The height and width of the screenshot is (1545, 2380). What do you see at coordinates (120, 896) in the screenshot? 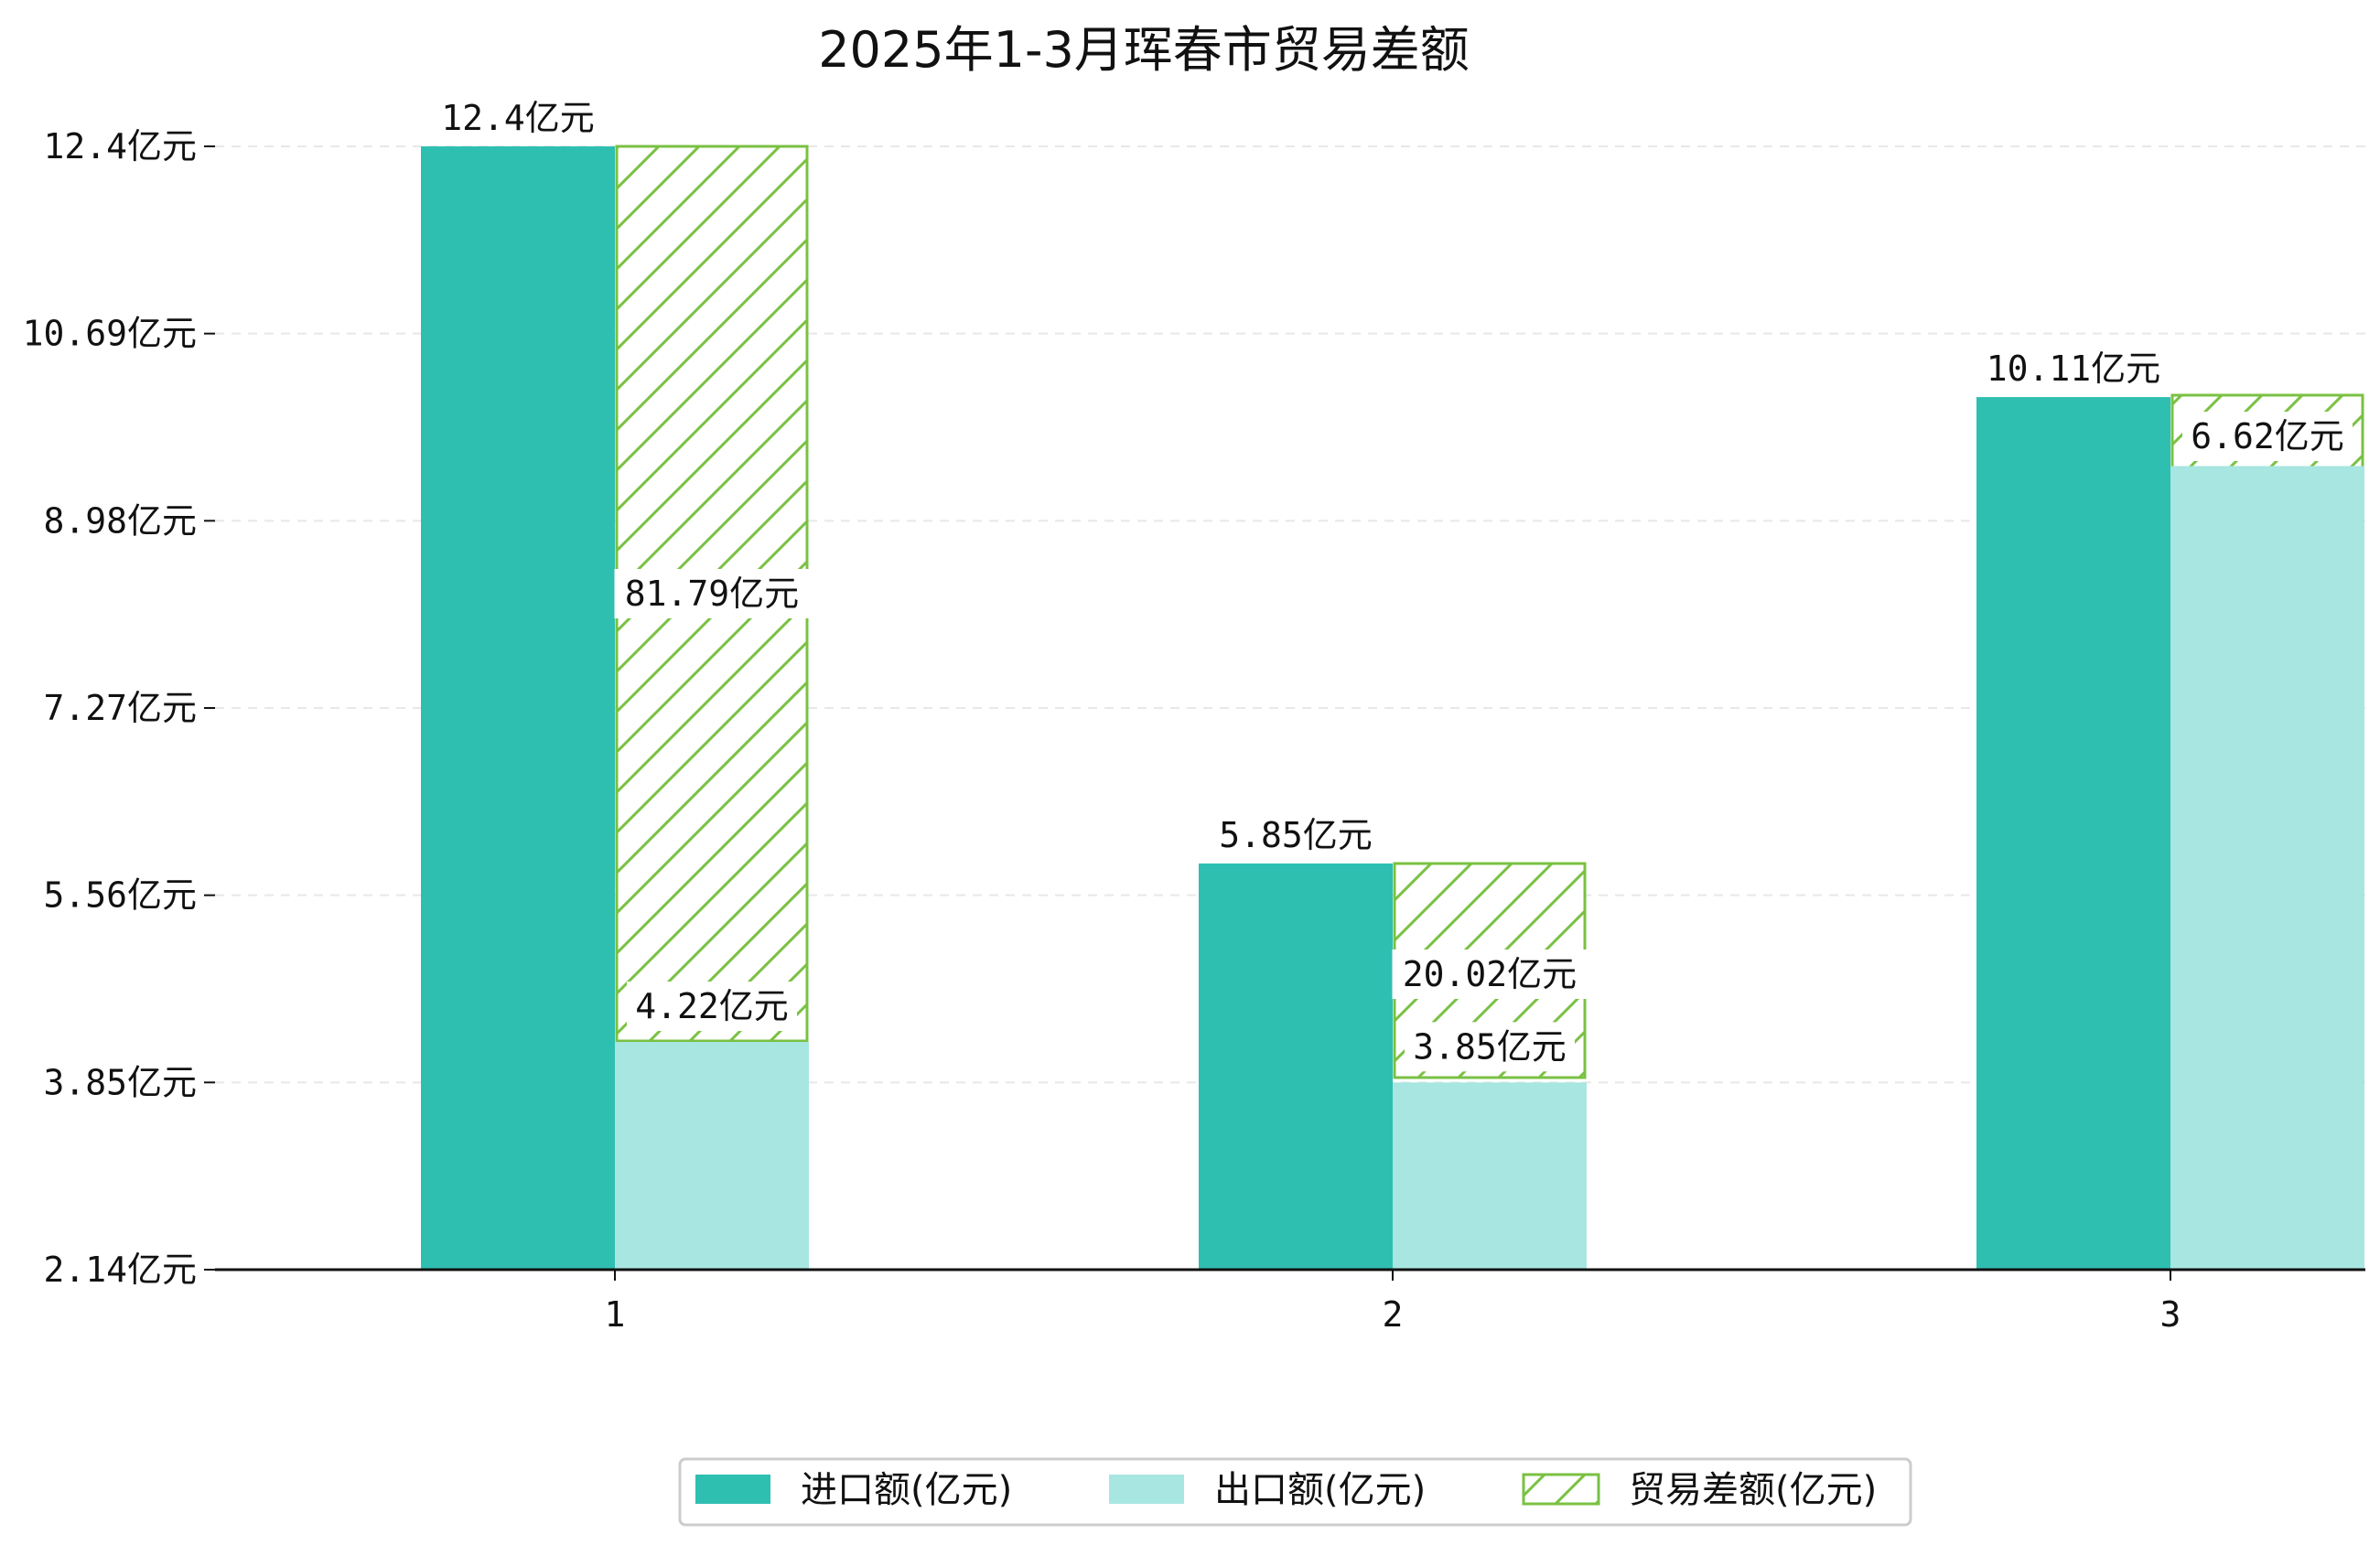
I see `y-tick-label: 5.56亿元` at bounding box center [120, 896].